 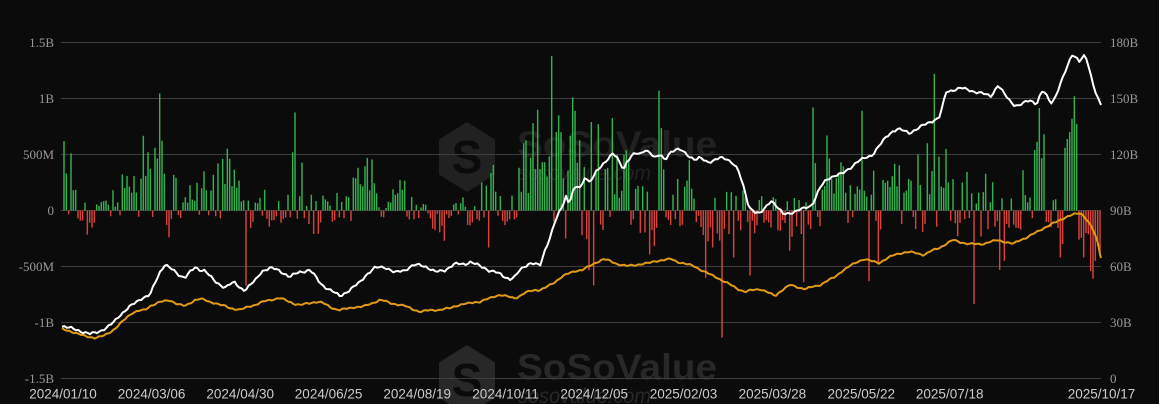 What do you see at coordinates (467, 157) in the screenshot?
I see `svg-text: S` at bounding box center [467, 157].